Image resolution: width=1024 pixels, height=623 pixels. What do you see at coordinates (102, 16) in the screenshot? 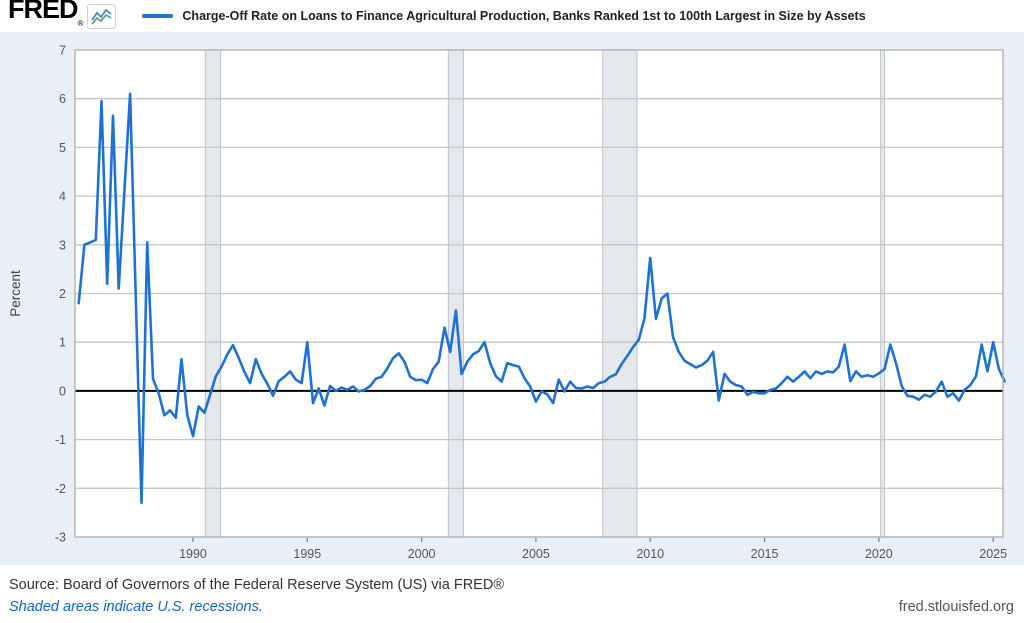
I see `line-chart-icon` at bounding box center [102, 16].